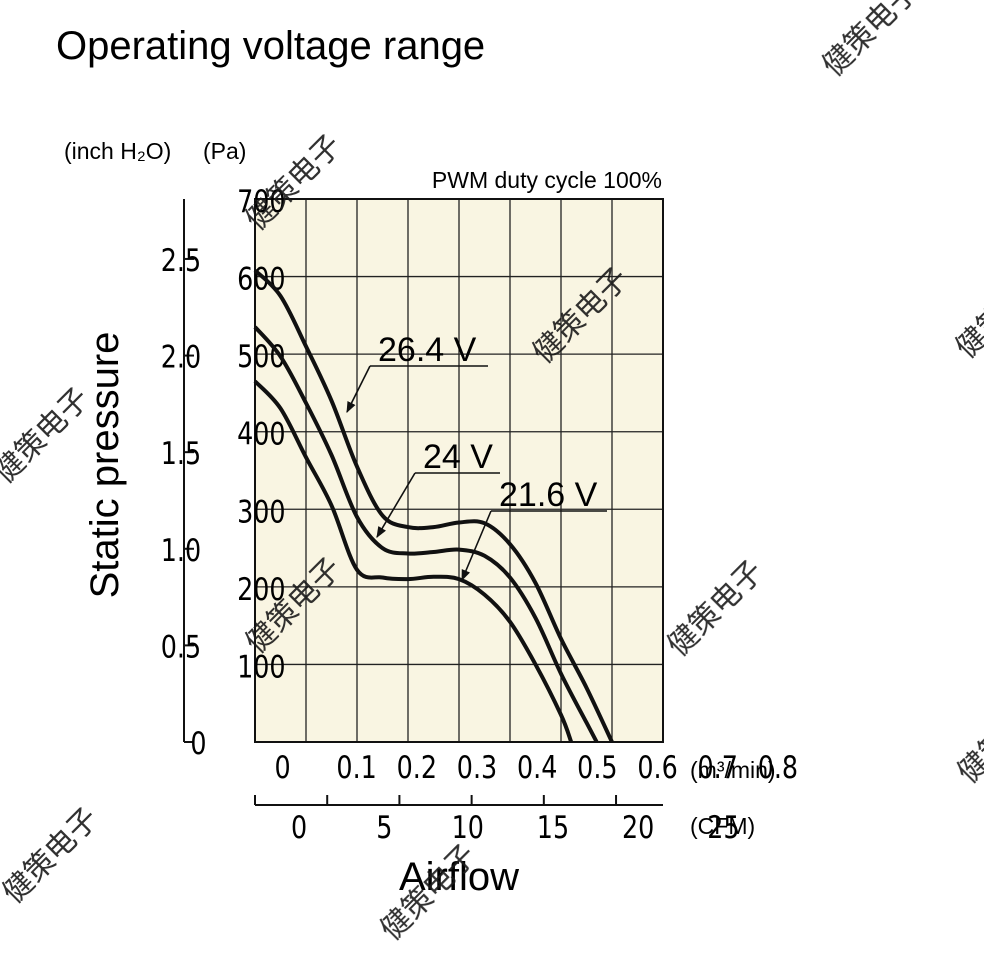 The height and width of the screenshot is (953, 984). I want to click on annotation-label: 21.6 V, so click(548, 495).